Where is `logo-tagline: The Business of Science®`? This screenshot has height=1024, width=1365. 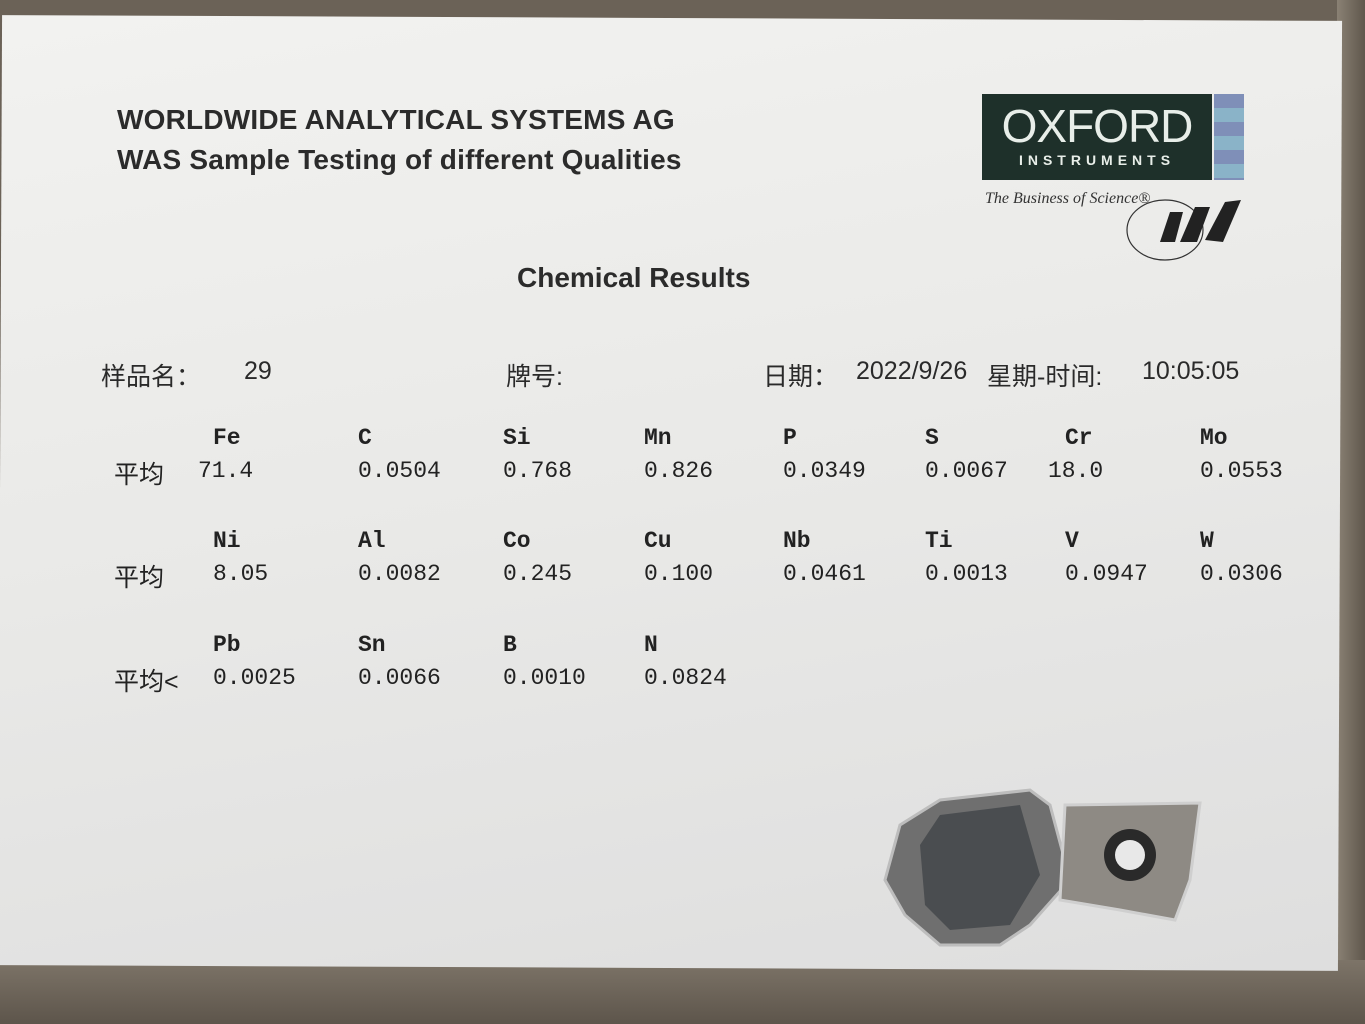 logo-tagline: The Business of Science® is located at coordinates (1068, 198).